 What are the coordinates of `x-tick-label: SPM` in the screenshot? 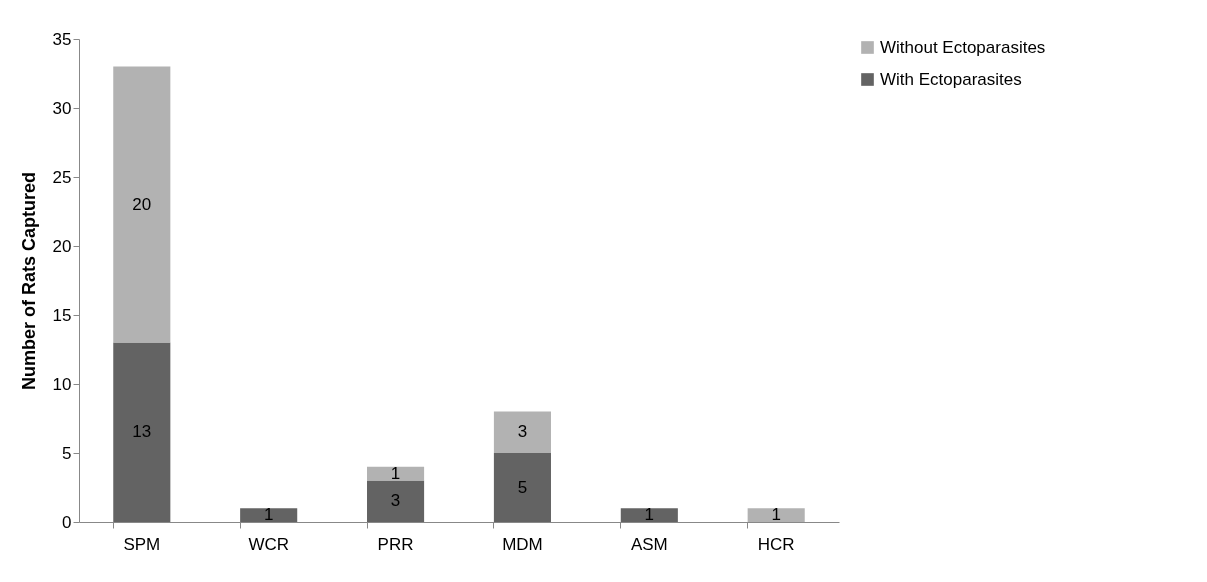 It's located at (142, 544).